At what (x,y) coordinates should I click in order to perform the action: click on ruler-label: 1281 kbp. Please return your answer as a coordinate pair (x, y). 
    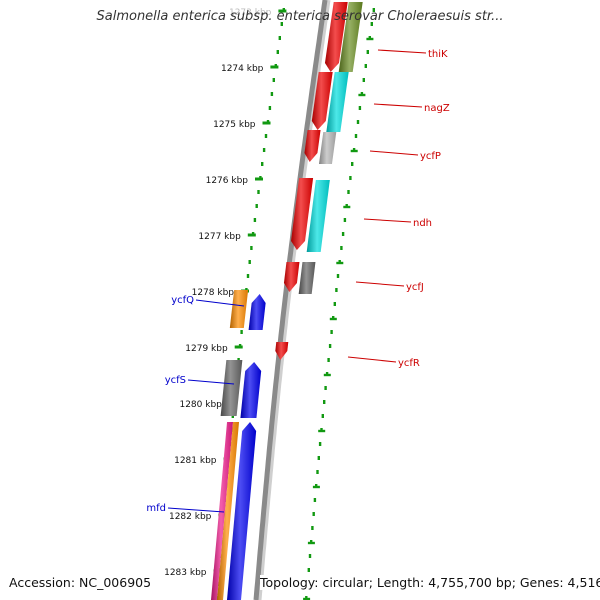
    Looking at the image, I should click on (195, 461).